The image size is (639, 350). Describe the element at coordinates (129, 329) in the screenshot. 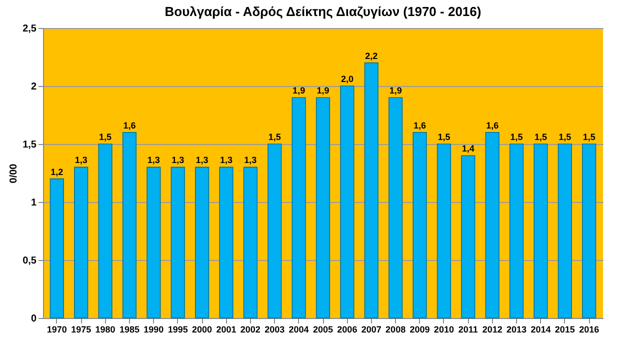

I see `x-tick-label: 1985` at that location.